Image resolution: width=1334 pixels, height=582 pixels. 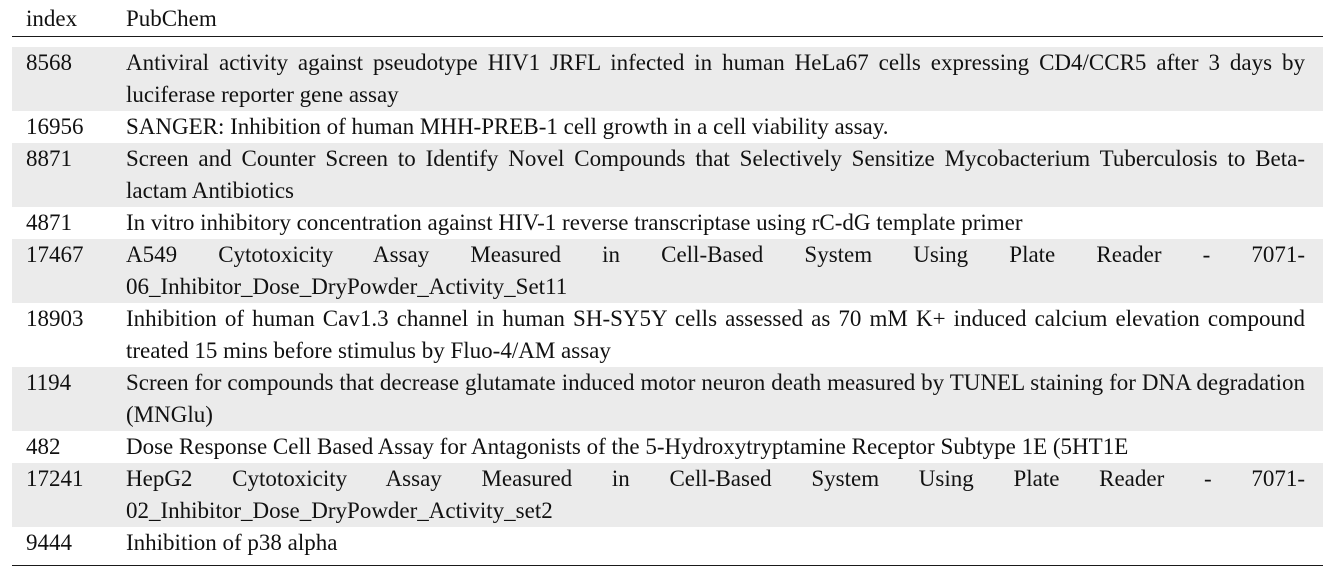 I want to click on row-description: Inhibition of p38 alpha, so click(x=232, y=542).